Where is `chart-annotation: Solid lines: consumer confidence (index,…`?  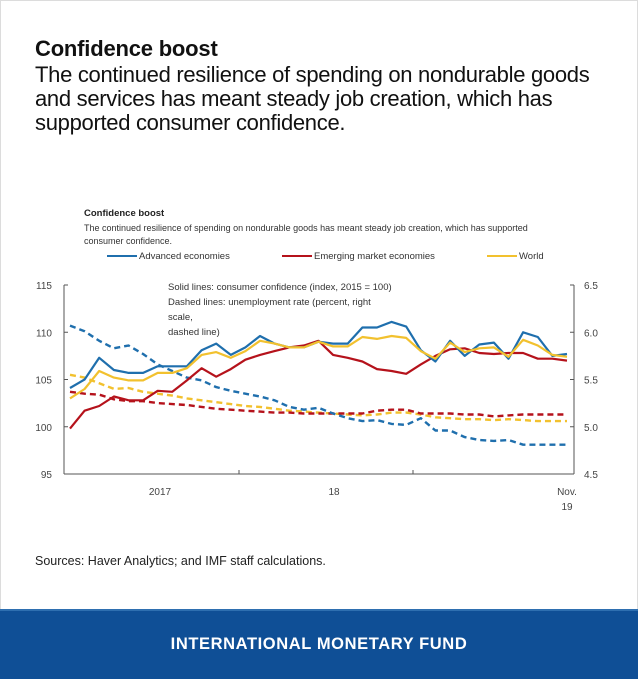
chart-annotation: Solid lines: consumer confidence (index,… is located at coordinates (283, 310).